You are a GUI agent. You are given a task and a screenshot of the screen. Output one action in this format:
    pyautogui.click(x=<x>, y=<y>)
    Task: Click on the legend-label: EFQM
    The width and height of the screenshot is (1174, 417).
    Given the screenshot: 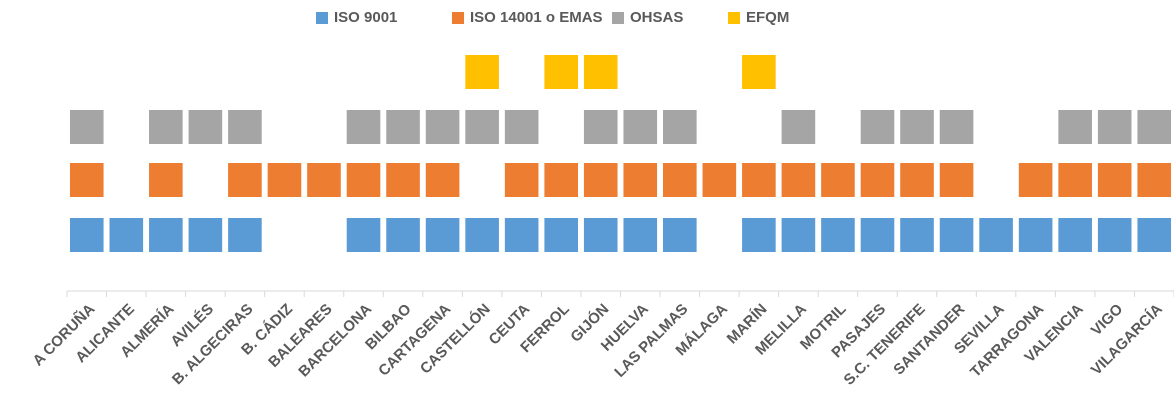 What is the action you would take?
    pyautogui.click(x=767, y=17)
    